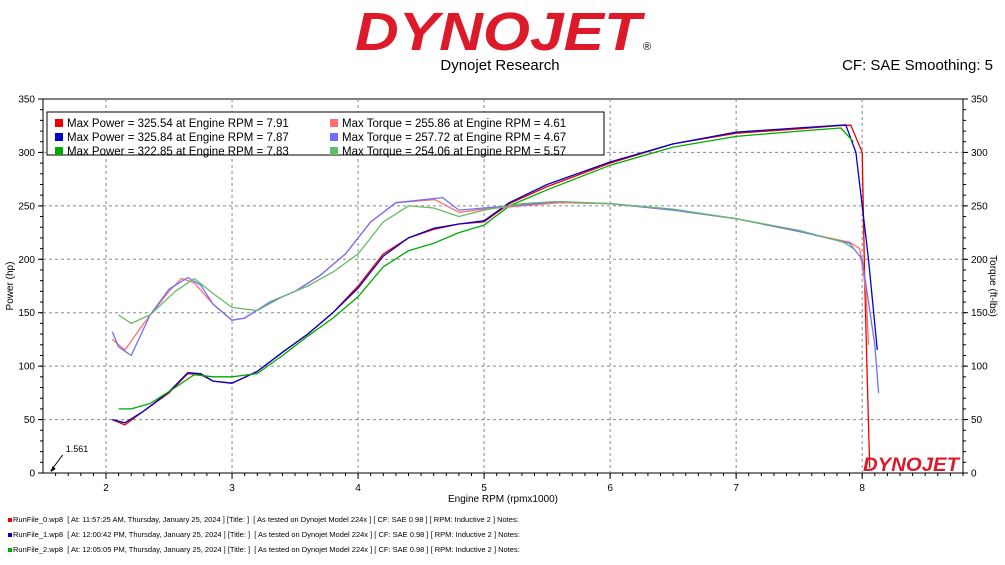 The image size is (1005, 565). I want to click on x-axis-label: Engine RPM (rpmx1000), so click(503, 499).